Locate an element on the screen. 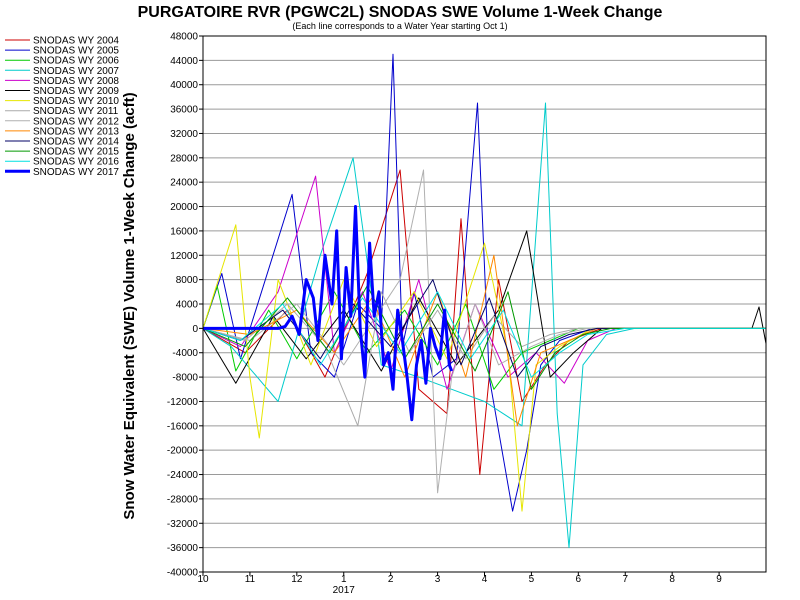 The width and height of the screenshot is (800, 600). x-tick-label: 9 is located at coordinates (719, 579).